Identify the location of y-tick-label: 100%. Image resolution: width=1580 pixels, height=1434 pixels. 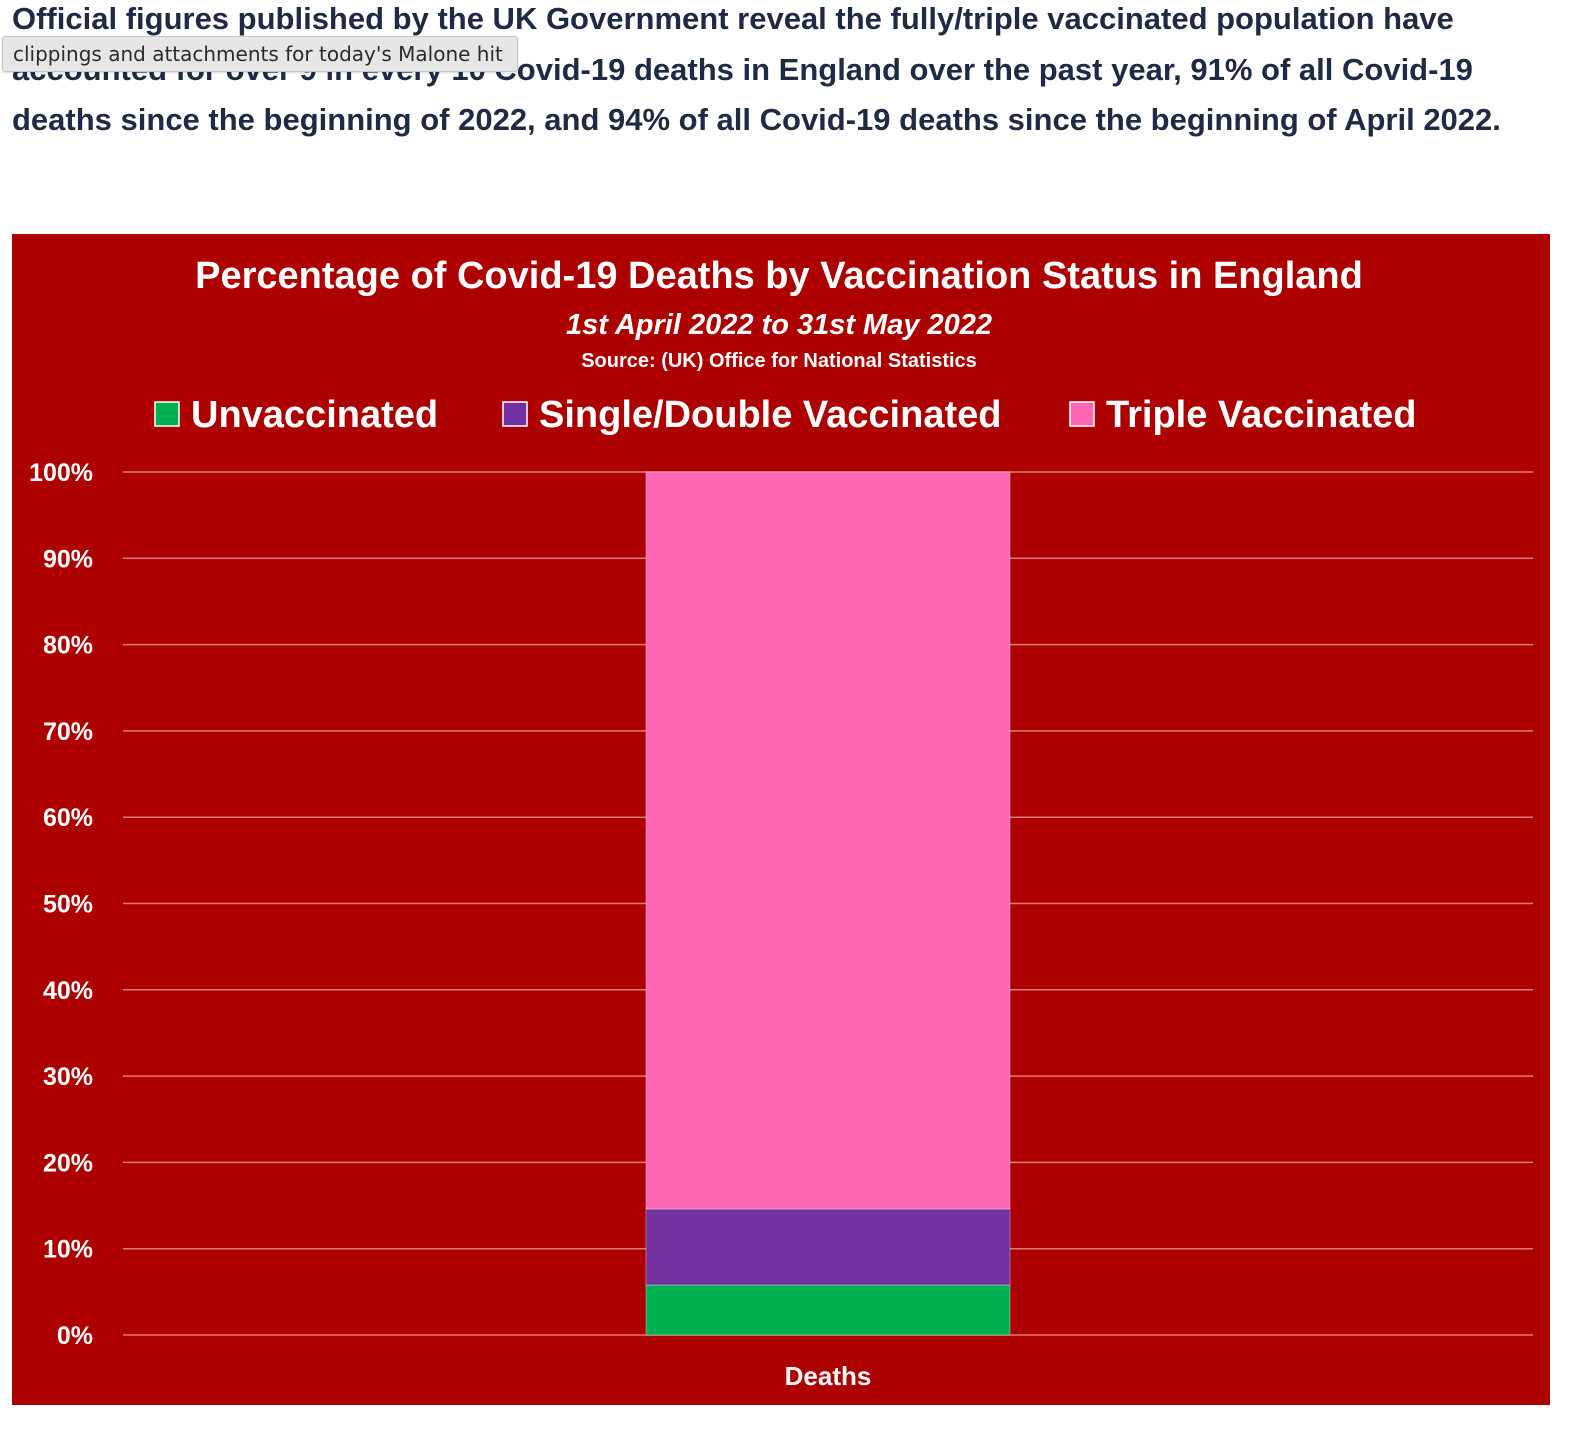
(61, 473).